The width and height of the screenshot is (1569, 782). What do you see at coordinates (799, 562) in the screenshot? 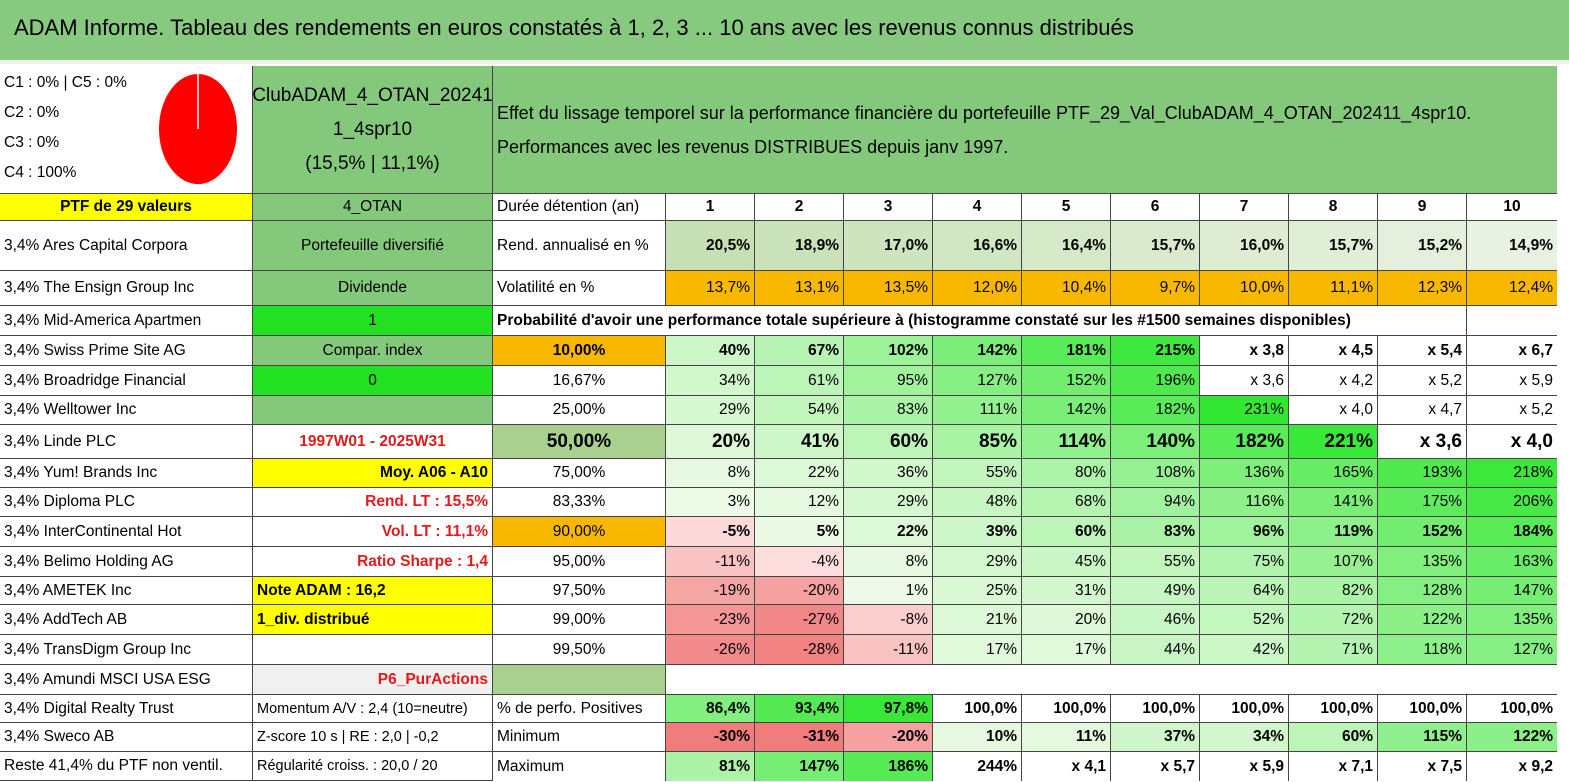
I see `probability-value: -4%` at bounding box center [799, 562].